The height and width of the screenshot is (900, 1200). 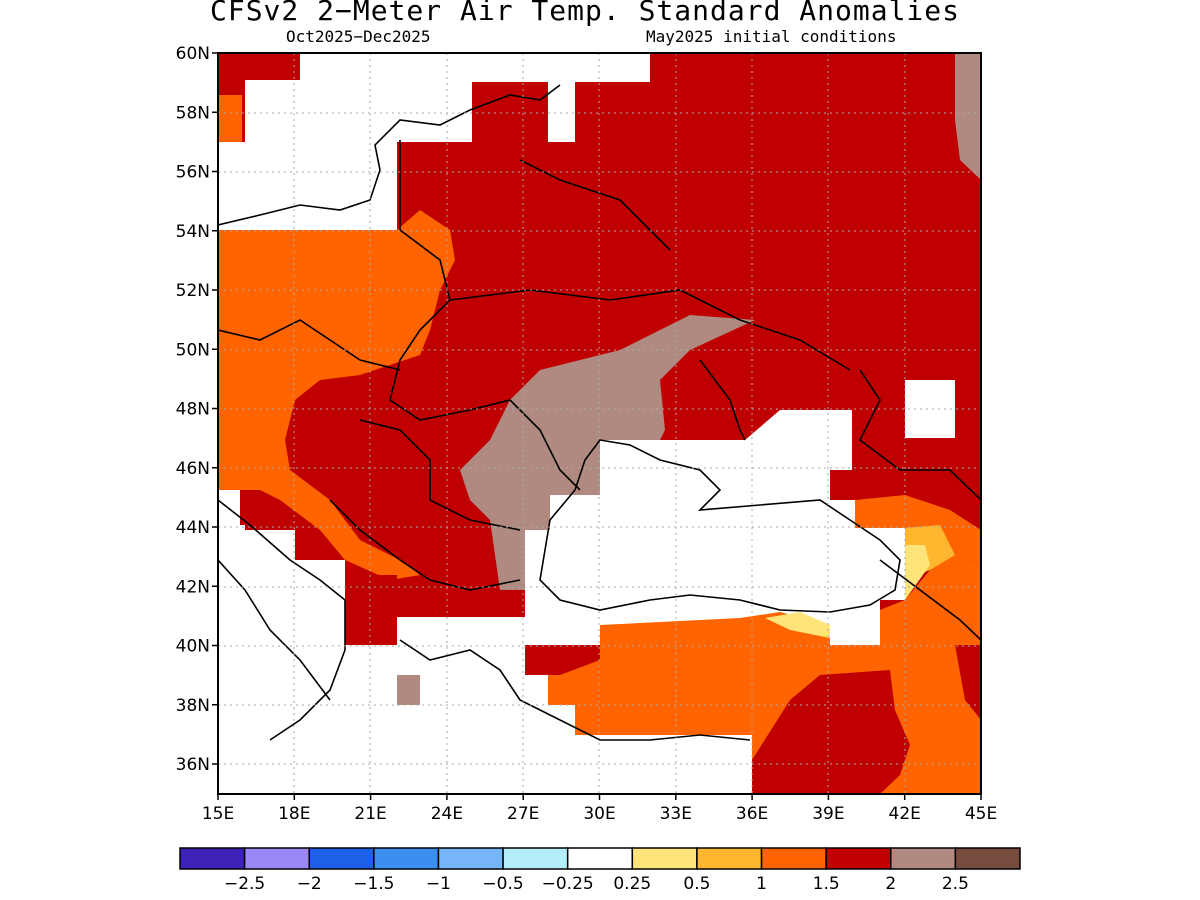 What do you see at coordinates (373, 884) in the screenshot?
I see `colorbar-label: −1.5` at bounding box center [373, 884].